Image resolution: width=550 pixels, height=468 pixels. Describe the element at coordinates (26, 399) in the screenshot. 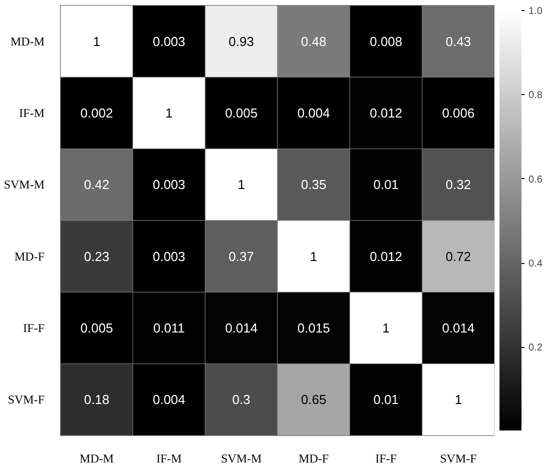

I see `y-tick-label: SVM-F` at that location.